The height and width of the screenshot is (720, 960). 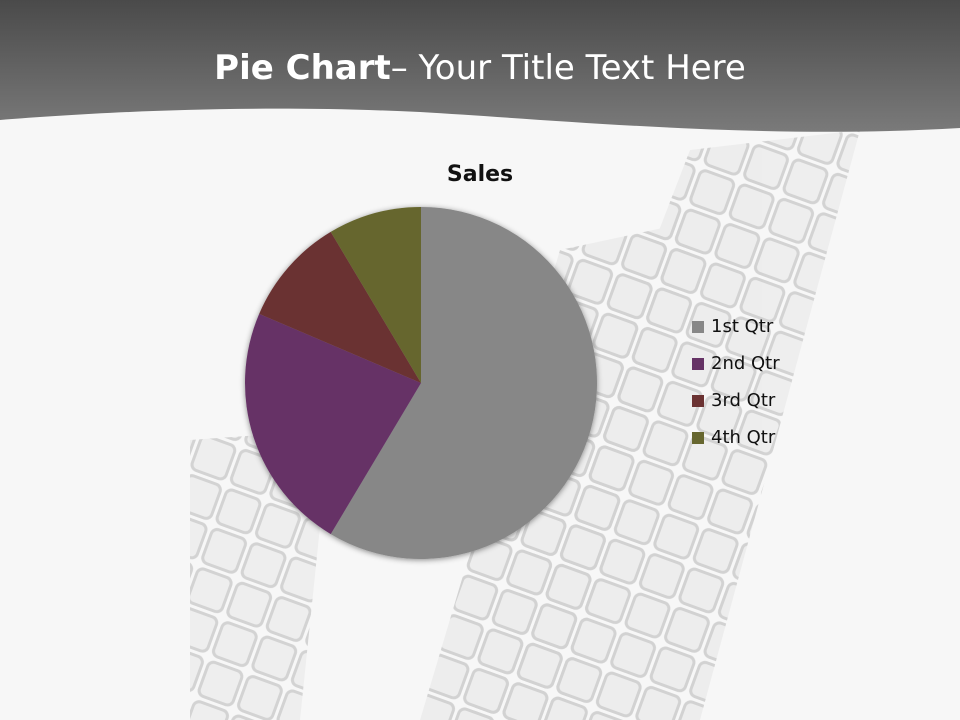 I want to click on slide-title: Pie Chart– Your Title Text Here, so click(x=480, y=68).